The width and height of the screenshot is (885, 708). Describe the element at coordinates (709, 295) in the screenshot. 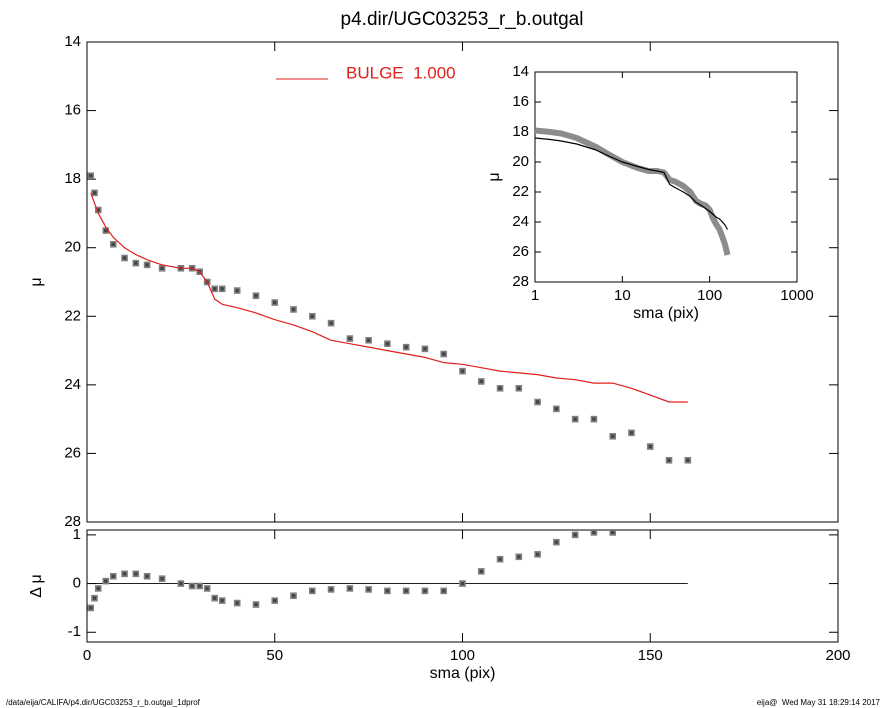

I see `x-tick-label: 100` at that location.